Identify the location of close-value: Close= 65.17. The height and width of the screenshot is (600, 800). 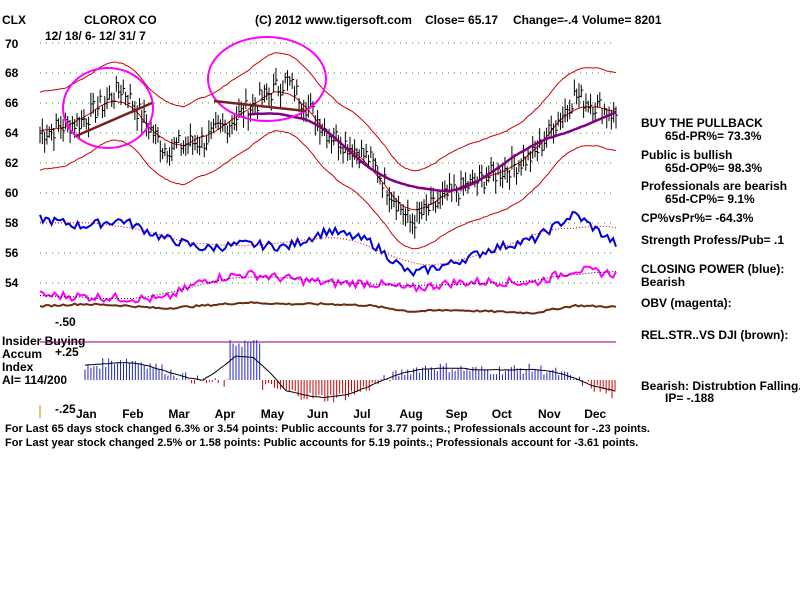
(462, 20).